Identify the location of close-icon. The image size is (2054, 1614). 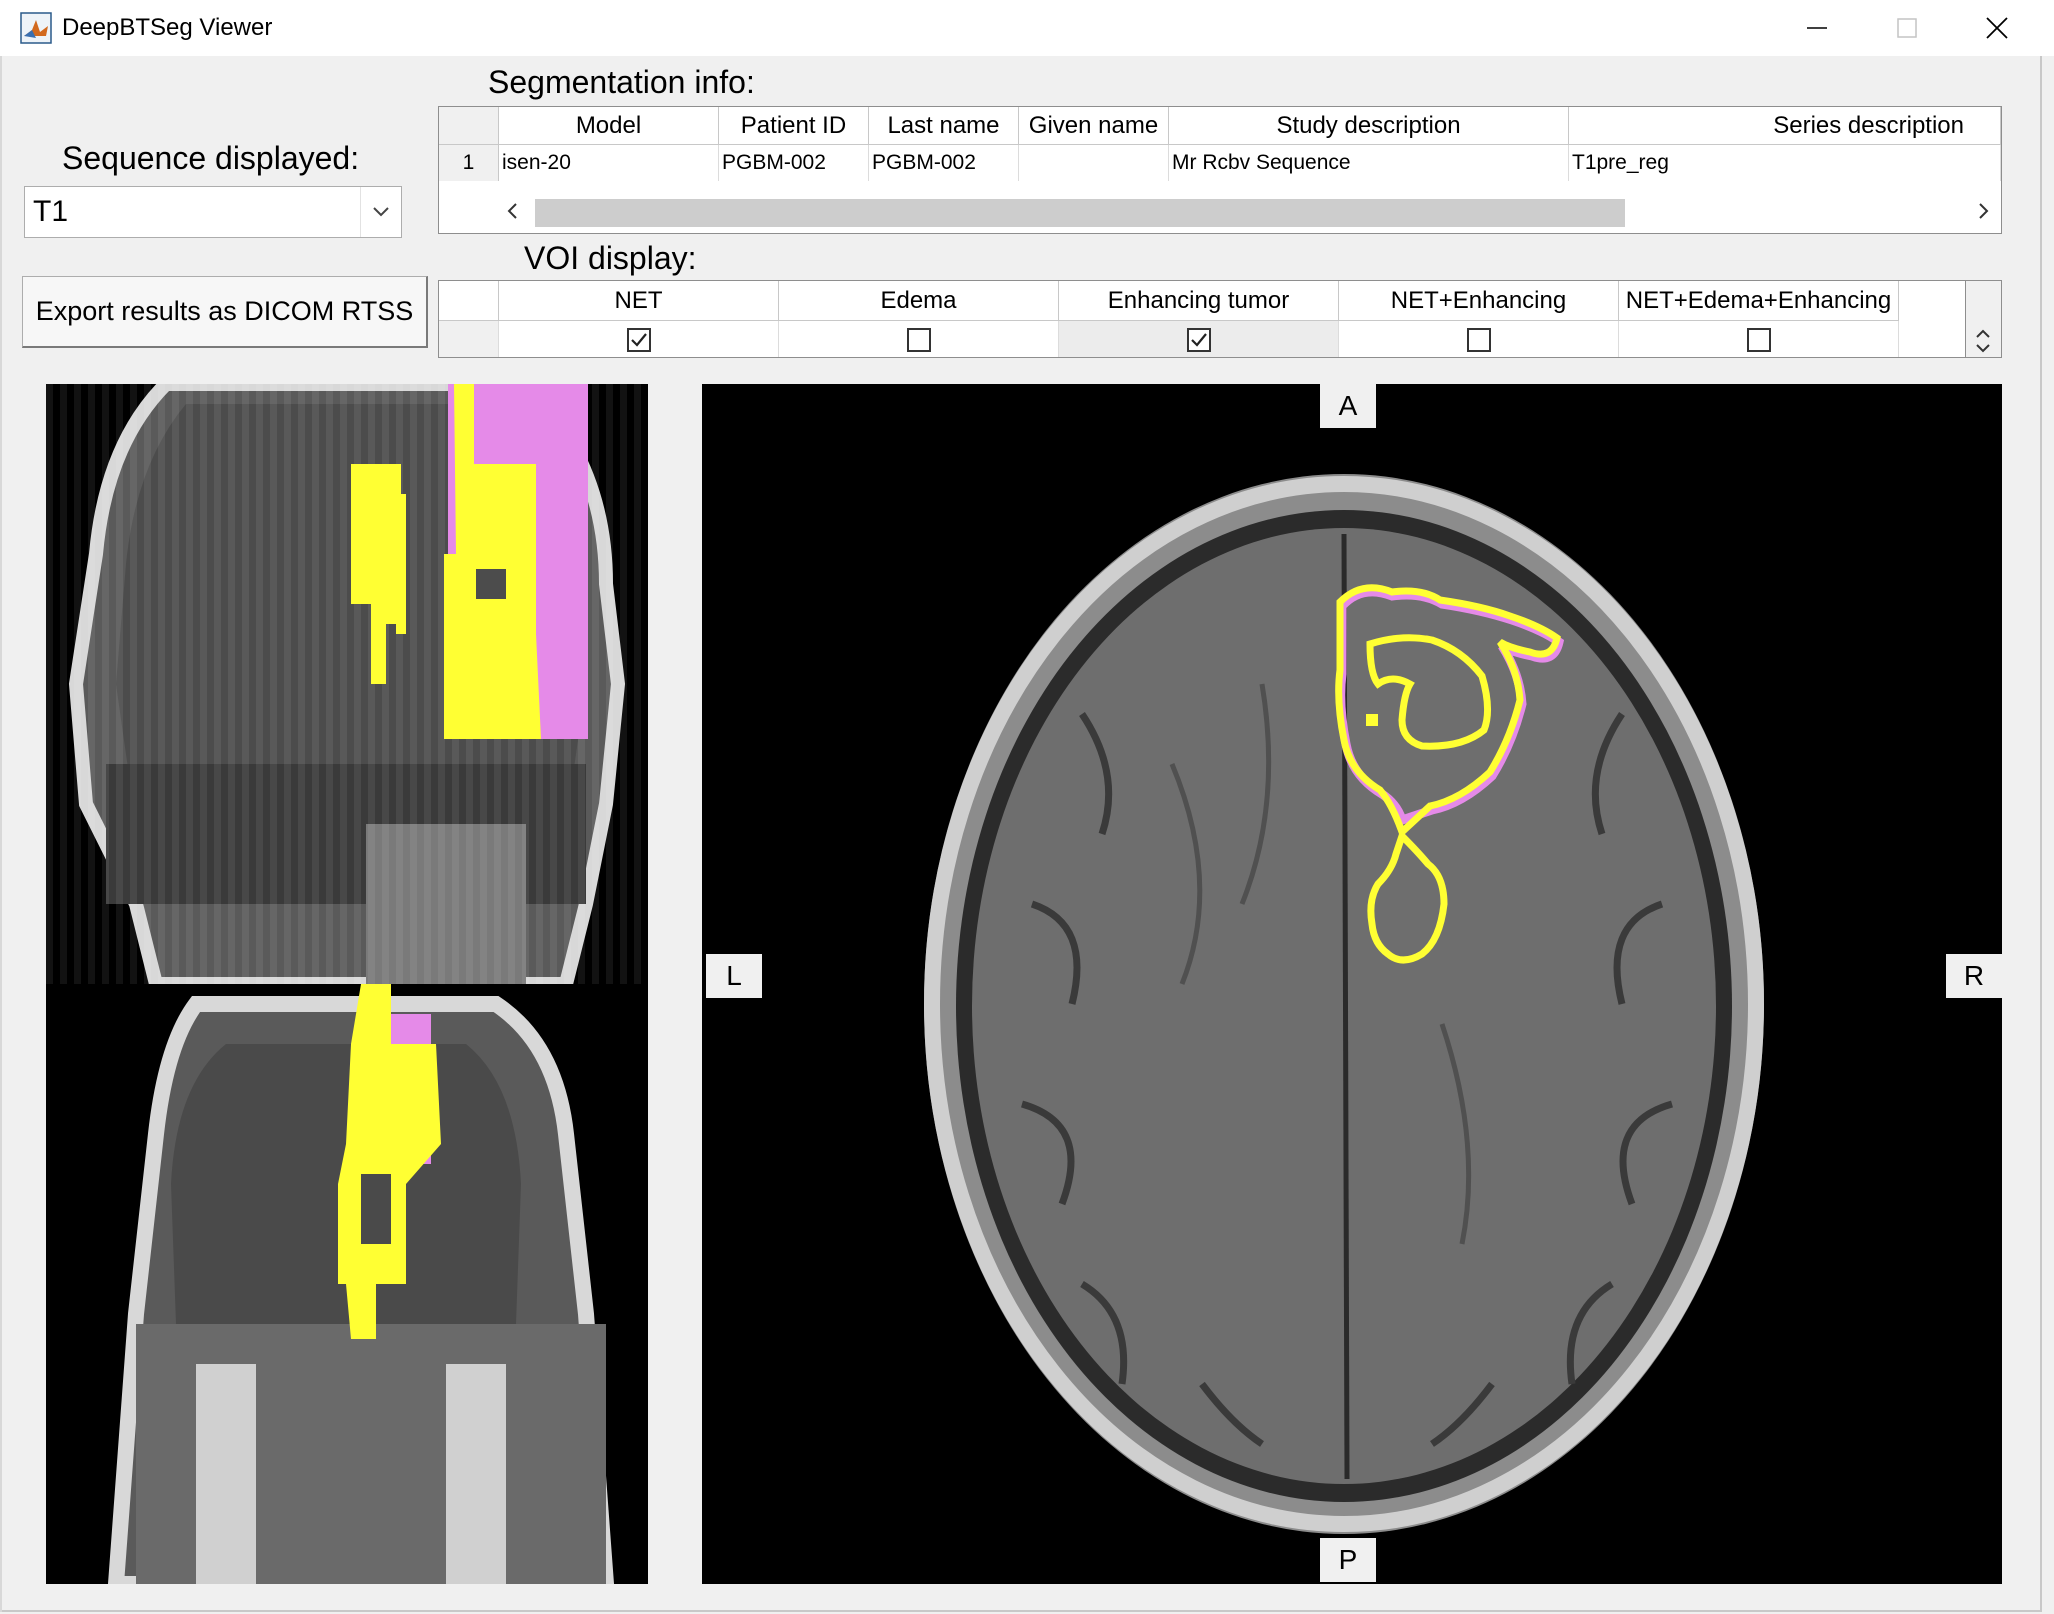
(1997, 28).